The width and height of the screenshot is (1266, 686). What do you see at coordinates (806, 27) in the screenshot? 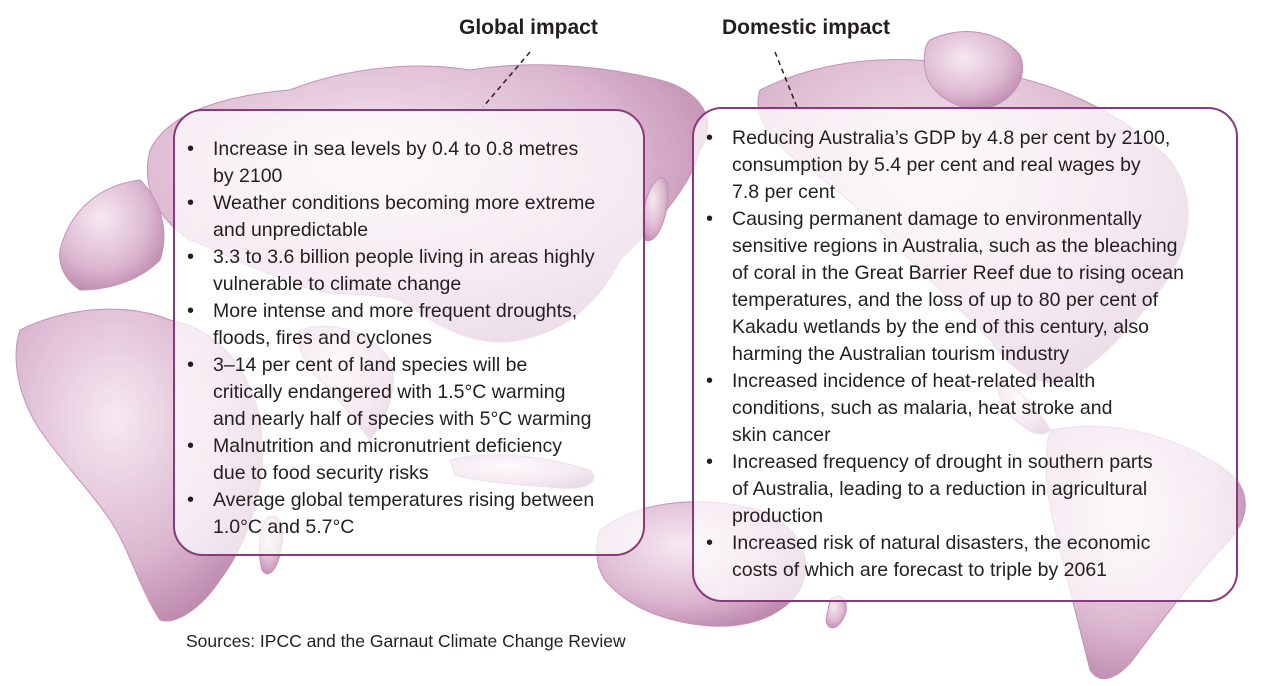
I see `domestic-impact-heading: Domestic impact` at bounding box center [806, 27].